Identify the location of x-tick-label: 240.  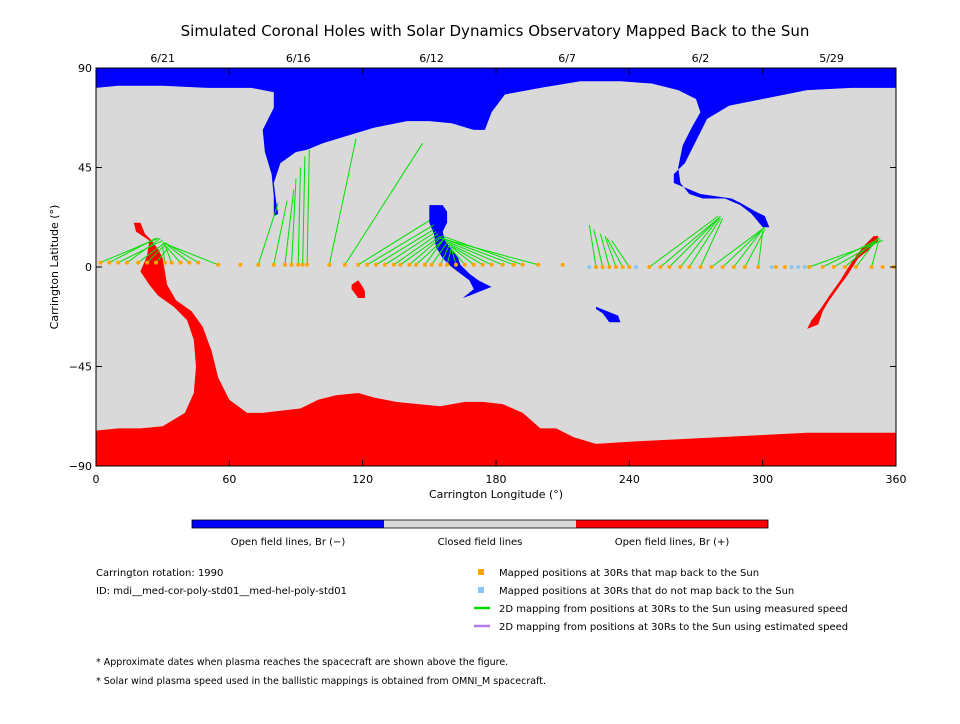
(629, 479).